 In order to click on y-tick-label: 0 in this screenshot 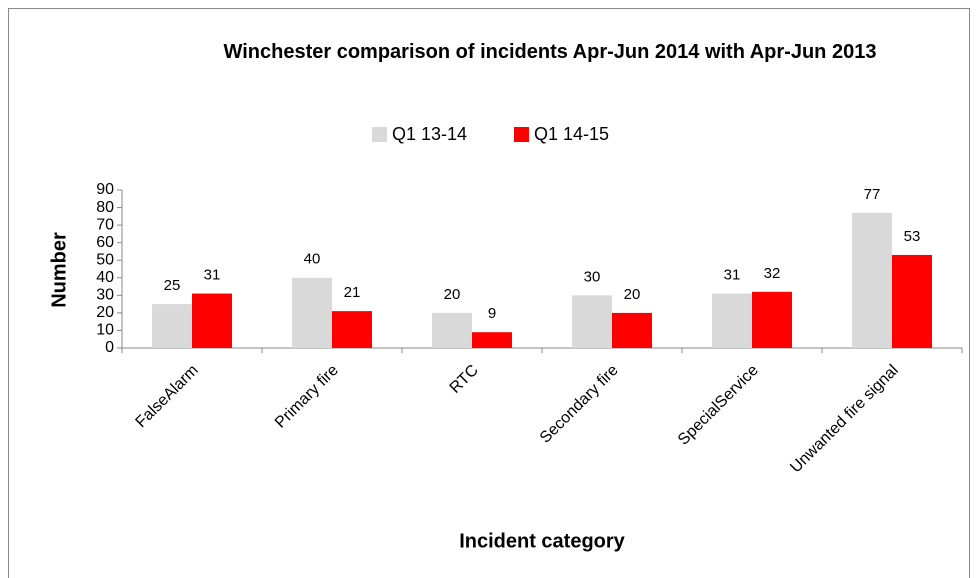, I will do `click(109, 347)`.